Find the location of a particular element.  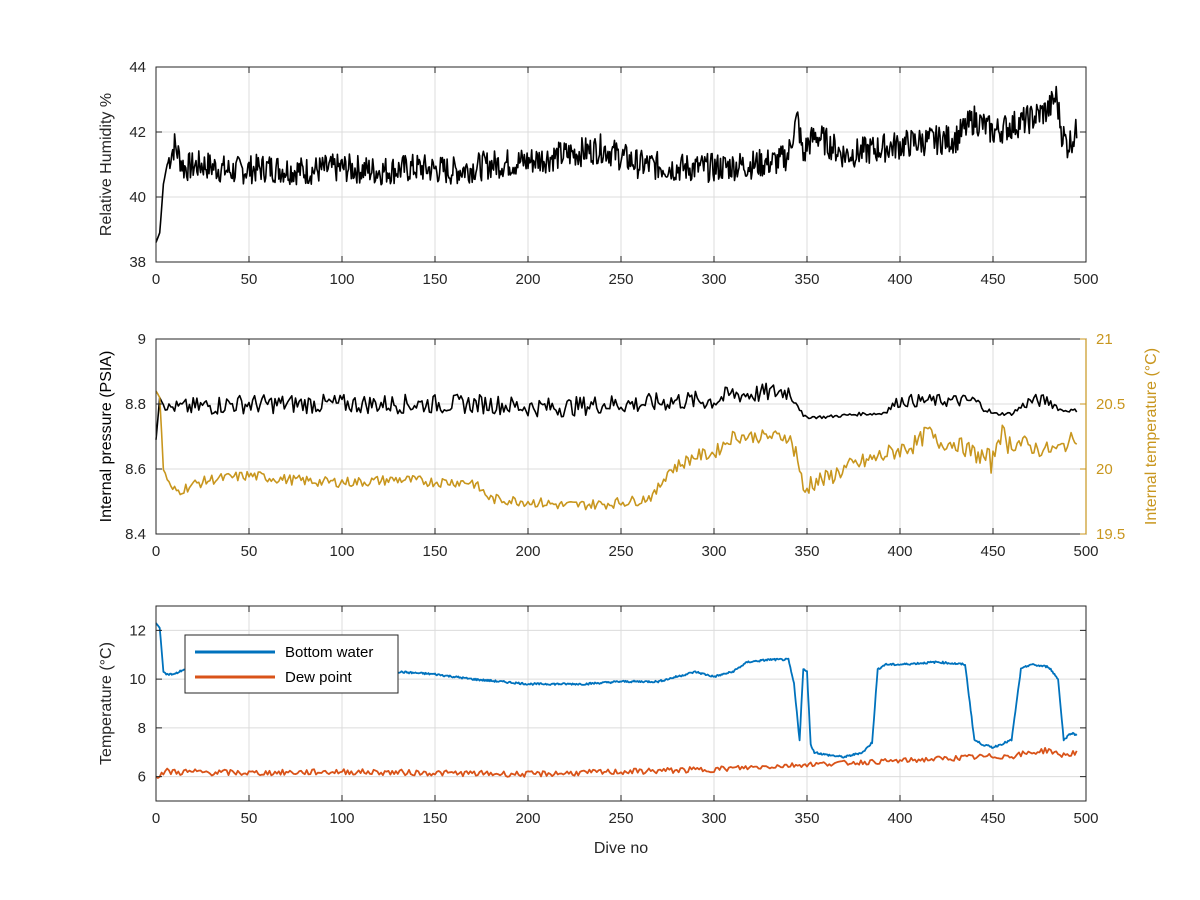

legend: Bottom water Dew point is located at coordinates (291, 664).